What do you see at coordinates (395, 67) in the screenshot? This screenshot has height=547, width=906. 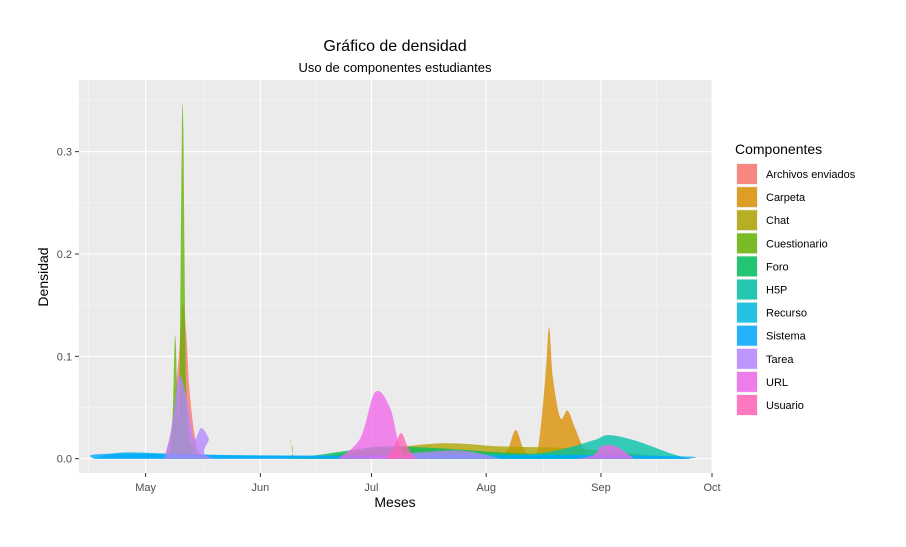 I see `chart-subtitle: Uso de componentes estudiantes` at bounding box center [395, 67].